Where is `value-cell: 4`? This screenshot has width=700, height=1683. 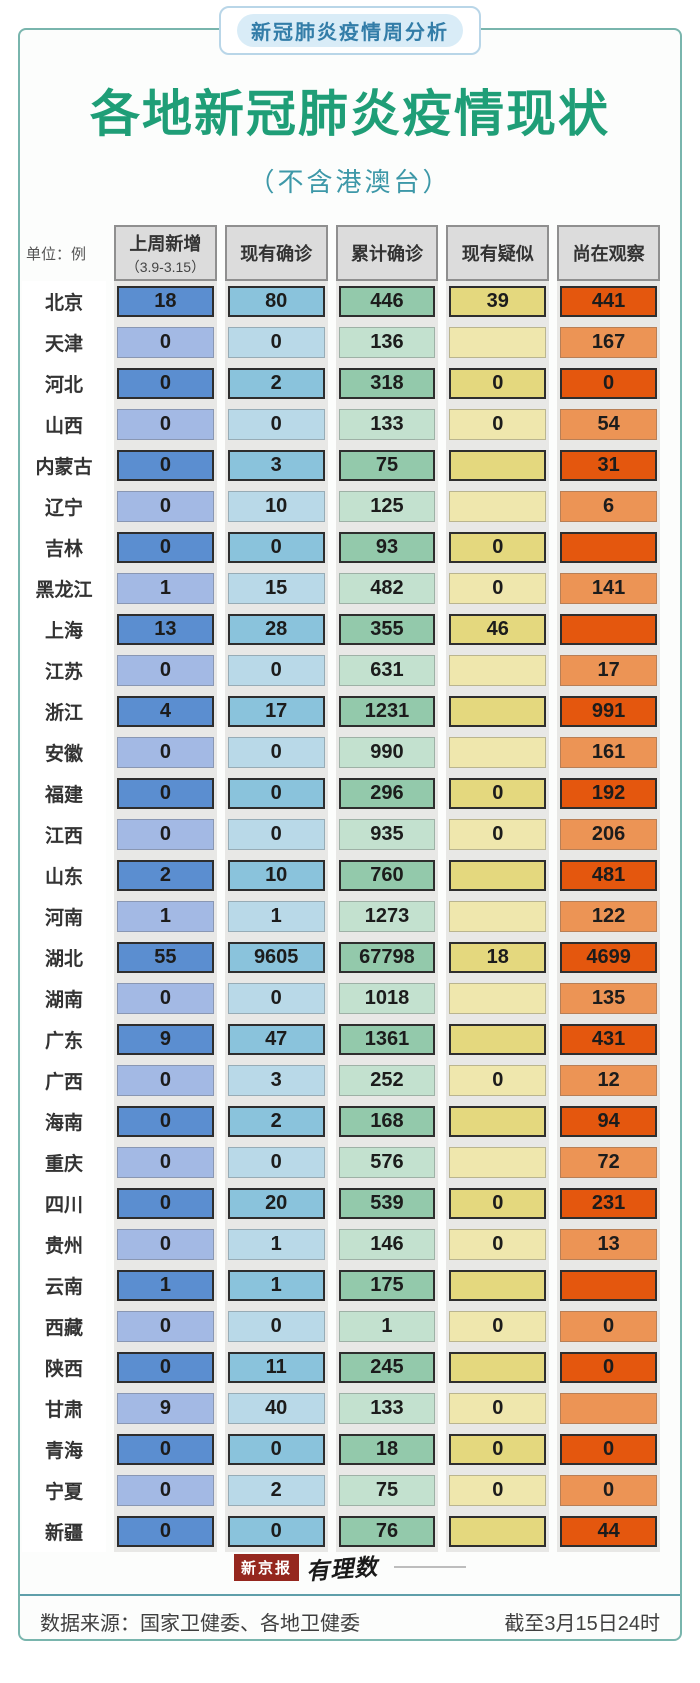
value-cell: 4 is located at coordinates (165, 711).